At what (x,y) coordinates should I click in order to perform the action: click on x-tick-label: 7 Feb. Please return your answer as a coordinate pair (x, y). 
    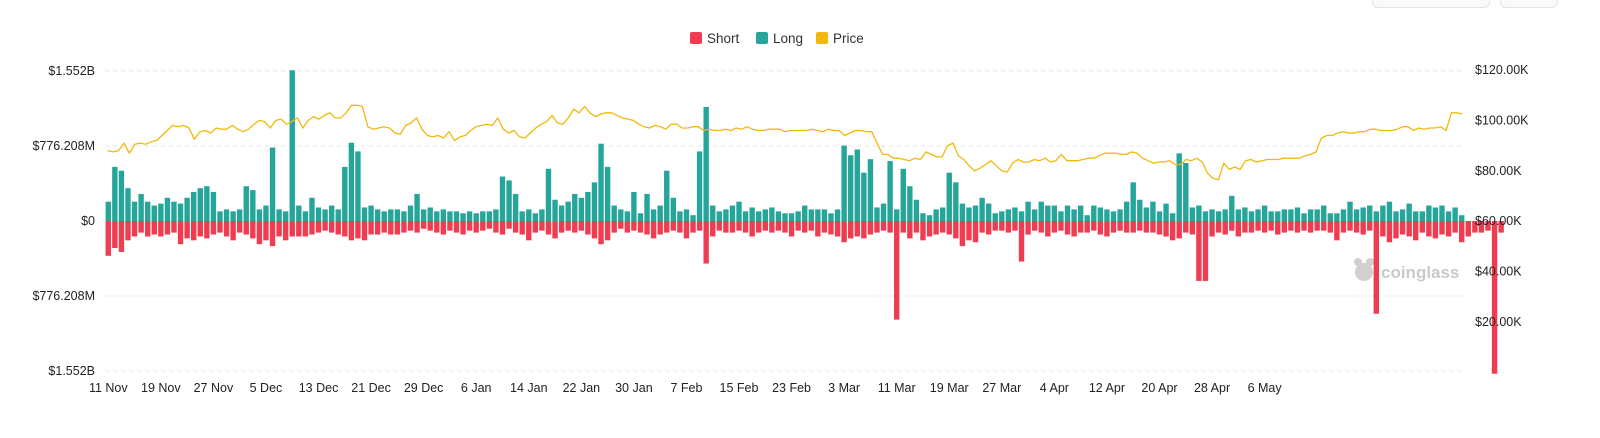
    Looking at the image, I should click on (686, 388).